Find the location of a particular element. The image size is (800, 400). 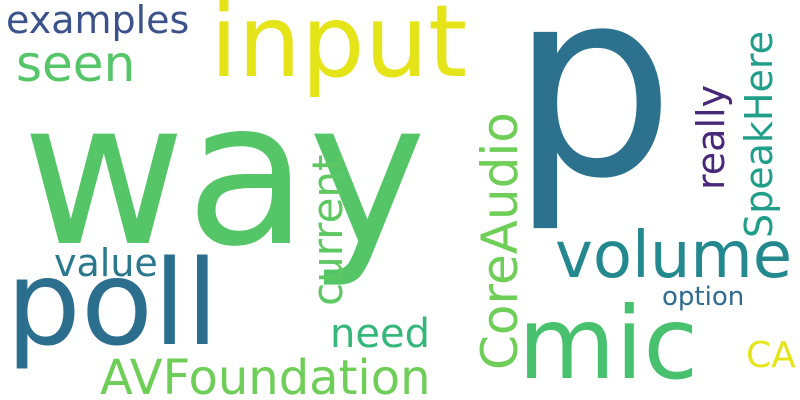

word-CoreAudio: CoreAudio is located at coordinates (500, 241).